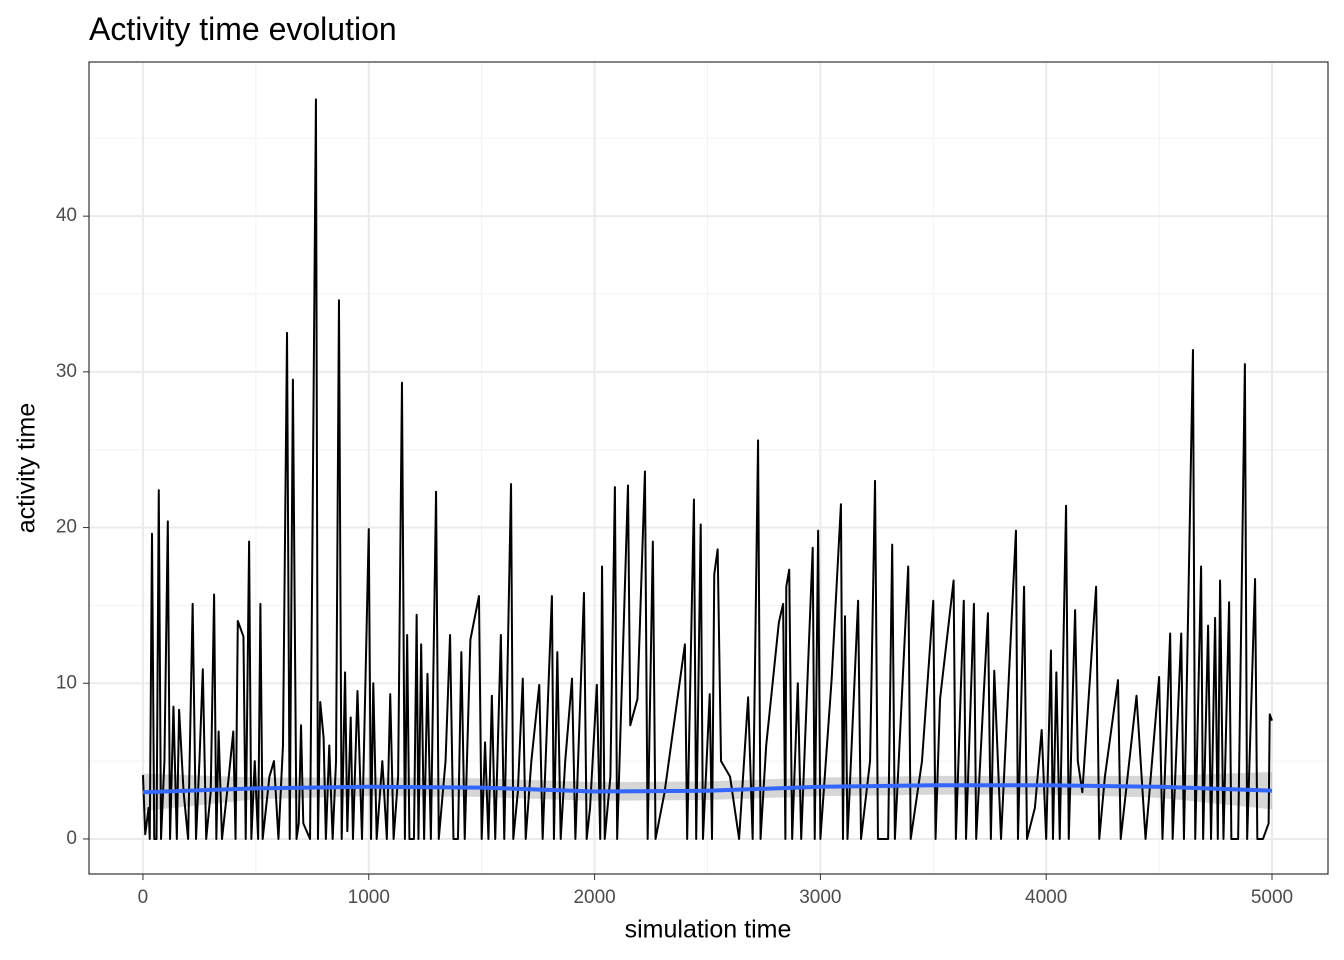 The width and height of the screenshot is (1344, 960). Describe the element at coordinates (66, 527) in the screenshot. I see `y-tick-label: 20` at that location.